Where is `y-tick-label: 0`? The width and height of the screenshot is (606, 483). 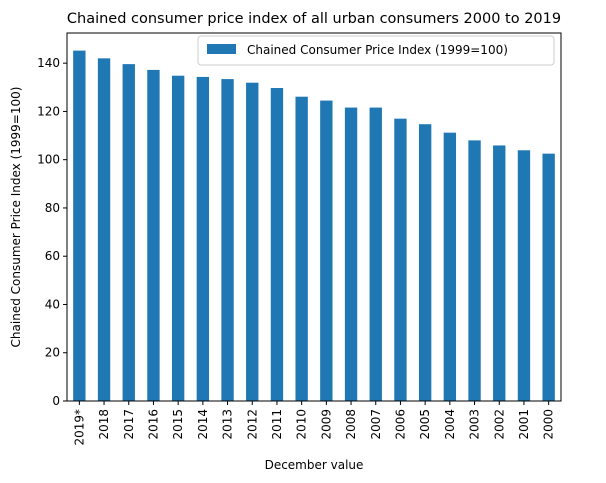
y-tick-label: 0 is located at coordinates (56, 401).